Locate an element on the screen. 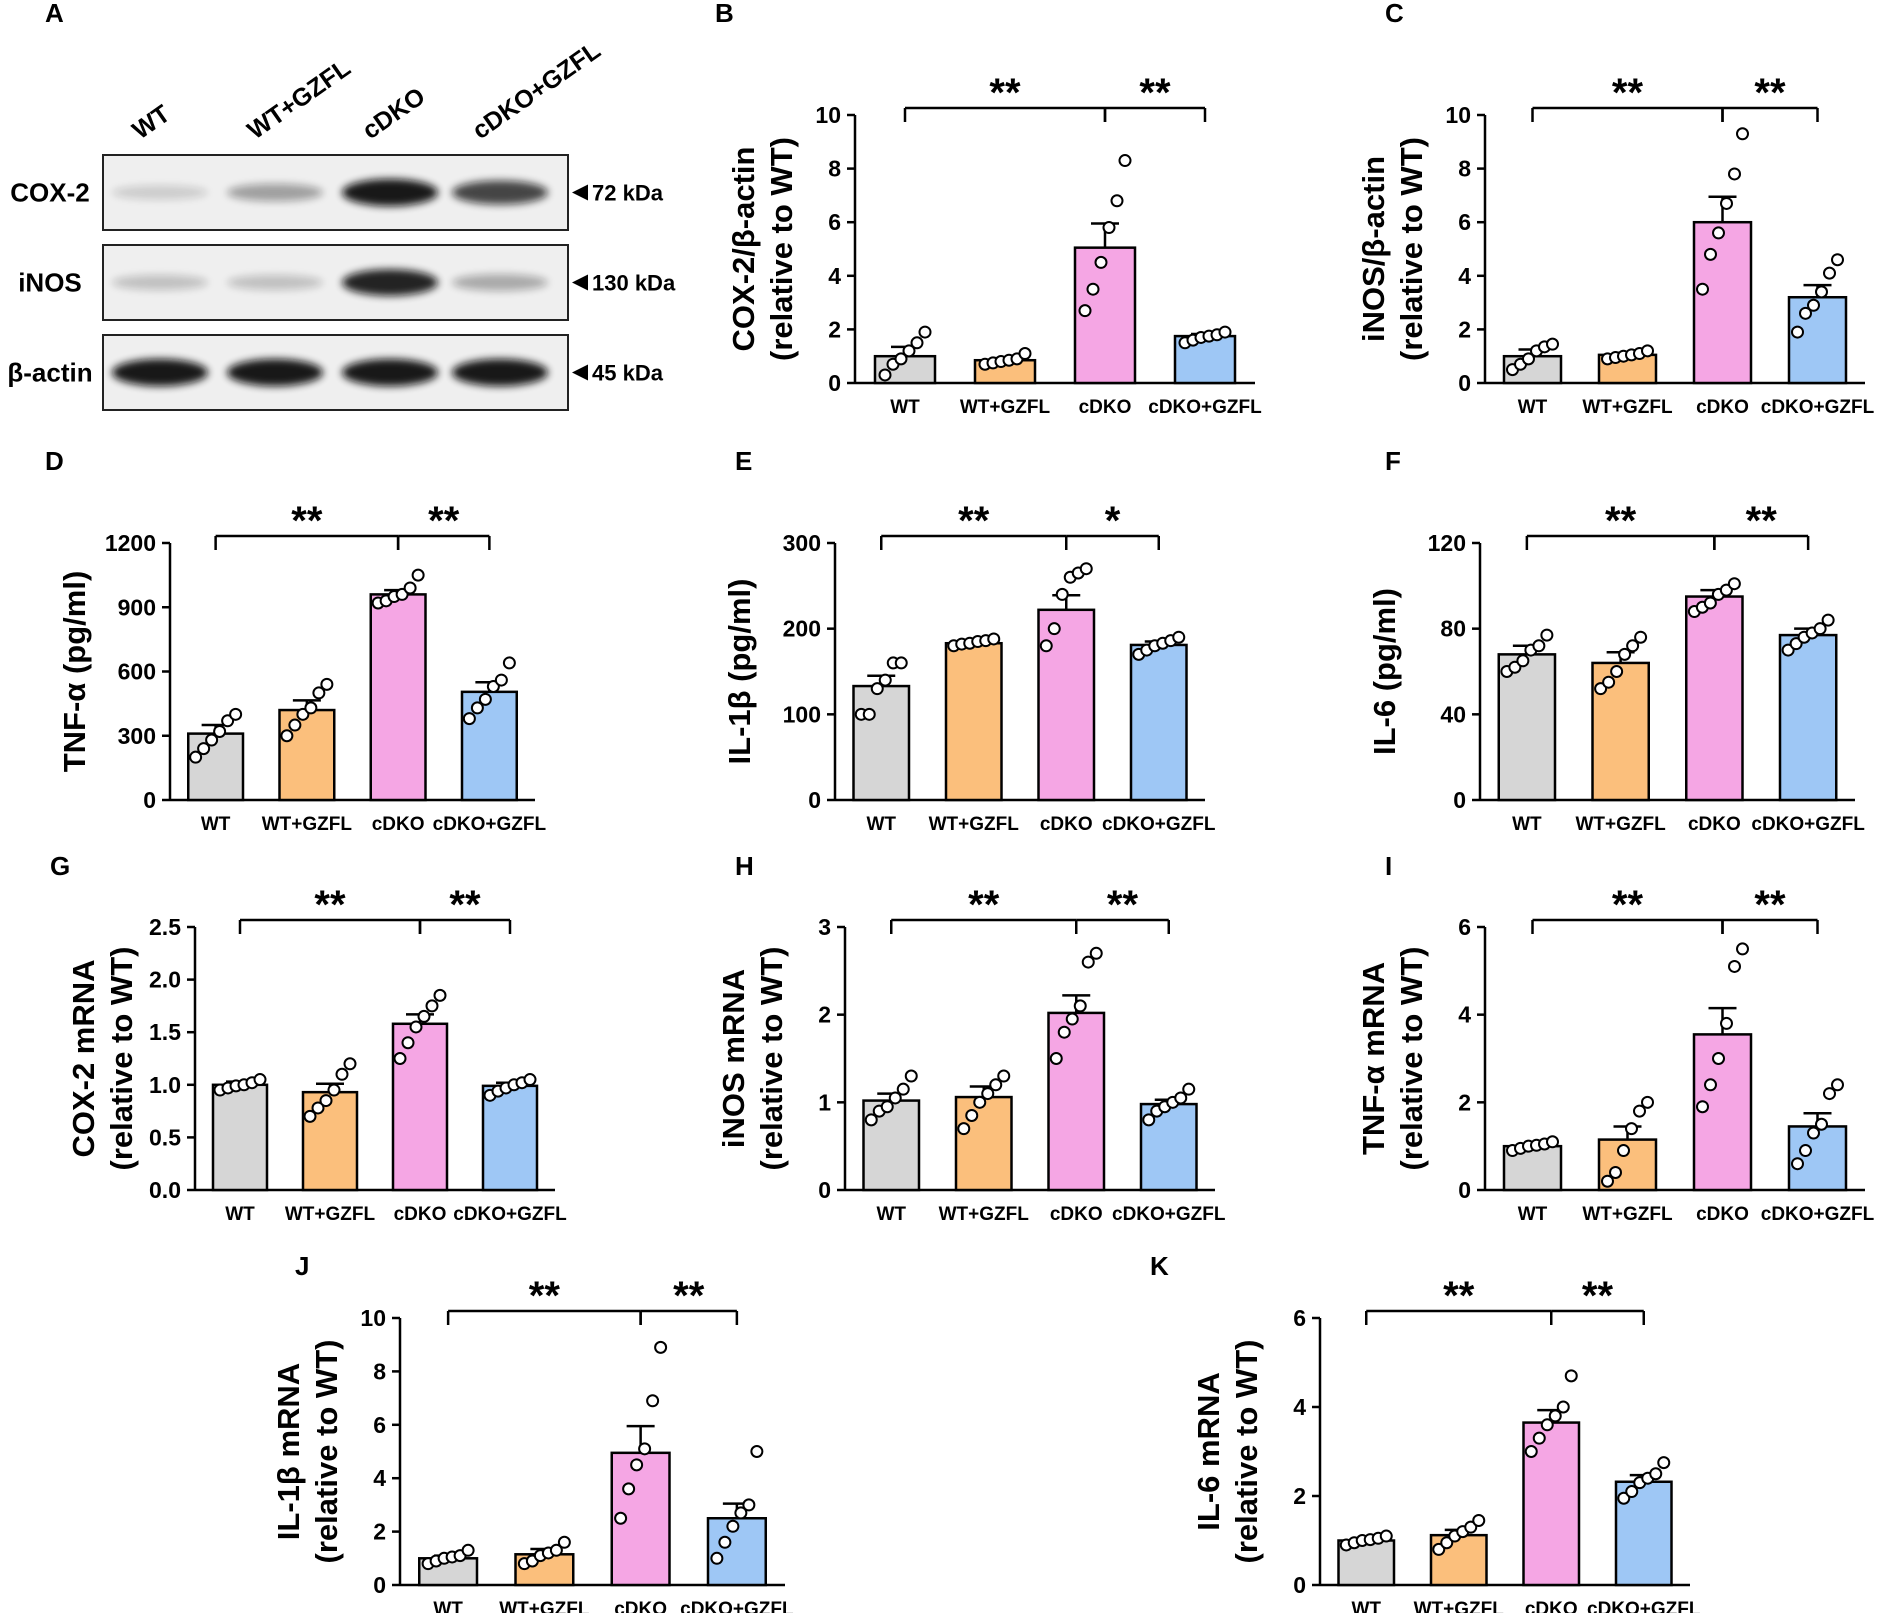  y-tick-label: 1.5 is located at coordinates (165, 1032).